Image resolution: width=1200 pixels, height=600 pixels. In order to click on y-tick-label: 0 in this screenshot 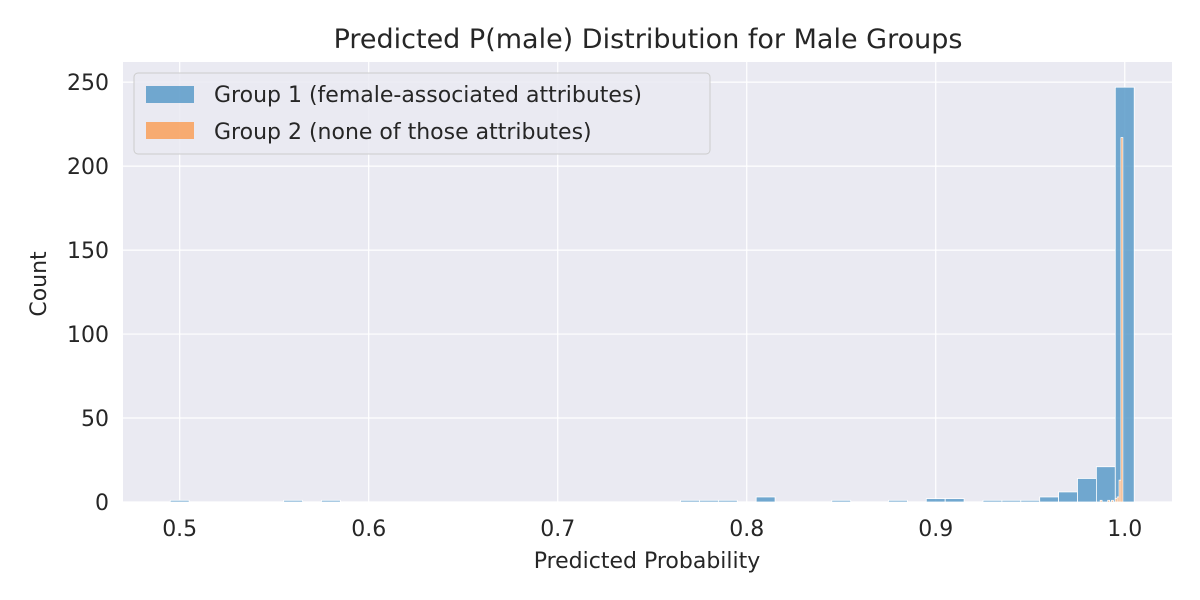, I will do `click(102, 503)`.